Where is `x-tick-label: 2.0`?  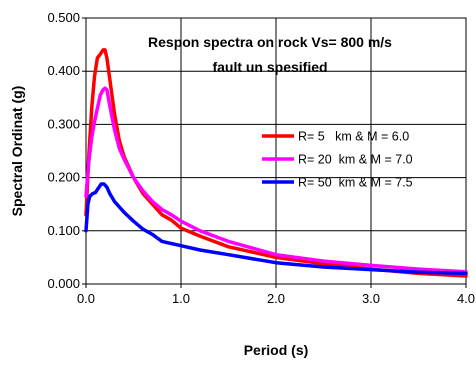 x-tick-label: 2.0 is located at coordinates (276, 298).